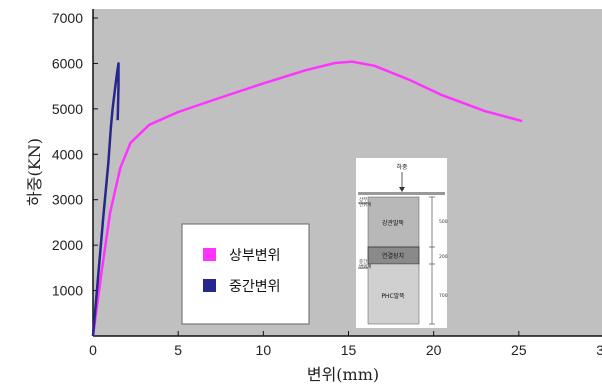  Describe the element at coordinates (343, 374) in the screenshot. I see `x-axis-title: 변위(mm)` at that location.